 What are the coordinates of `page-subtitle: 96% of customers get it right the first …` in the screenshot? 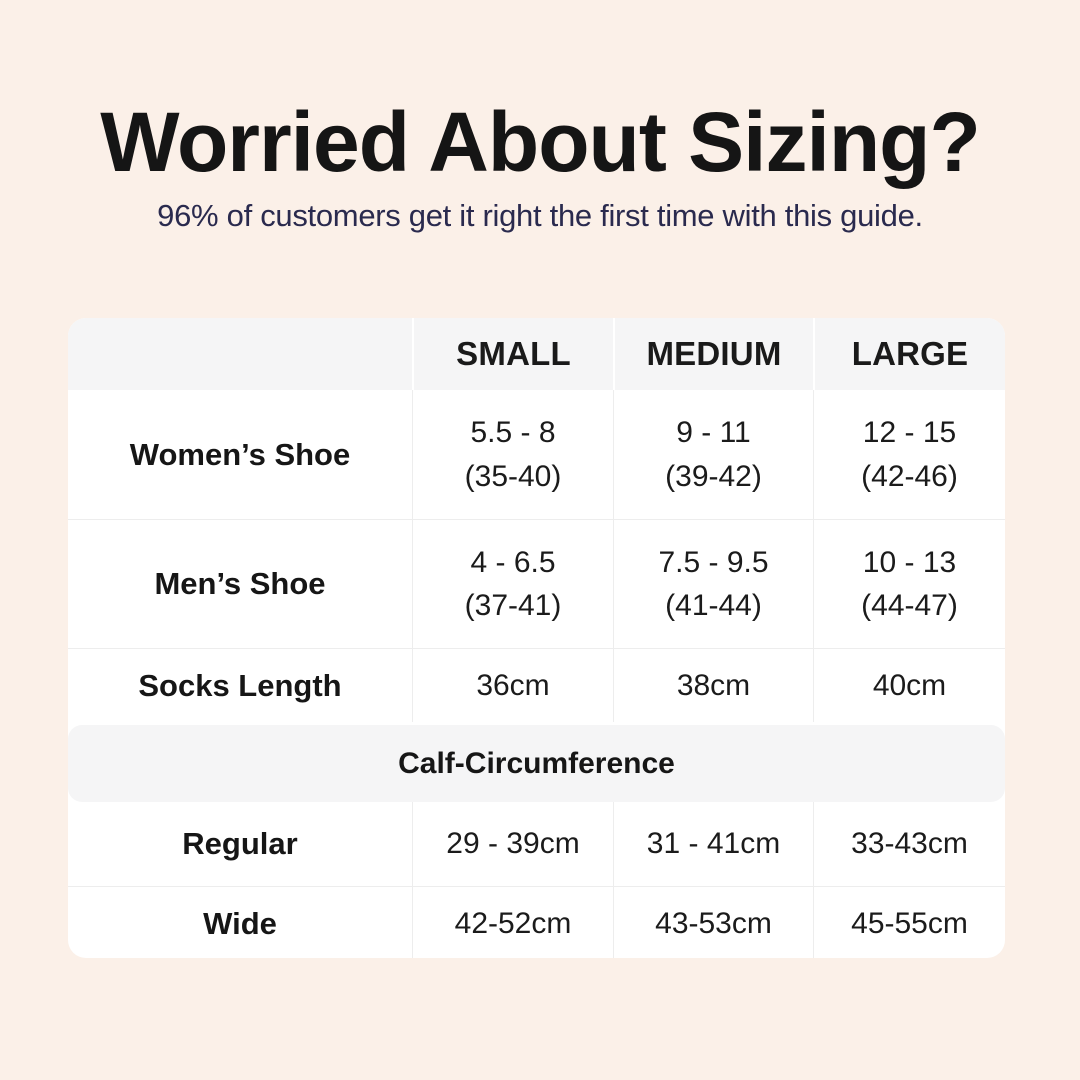 It's located at (540, 216).